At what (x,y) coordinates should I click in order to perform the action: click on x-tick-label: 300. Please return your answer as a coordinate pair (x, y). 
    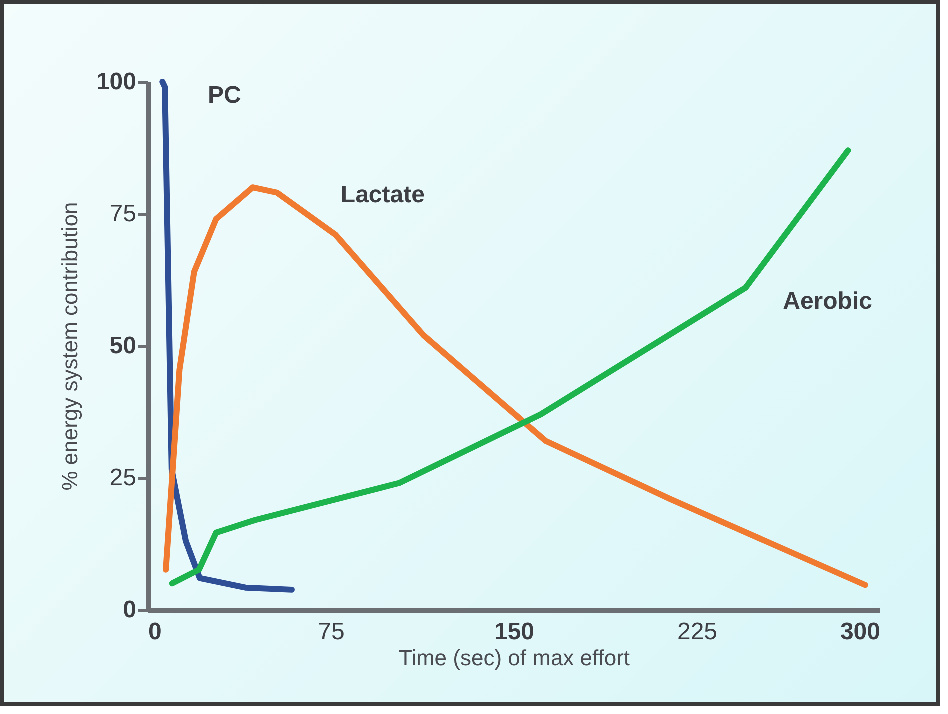
    Looking at the image, I should click on (860, 632).